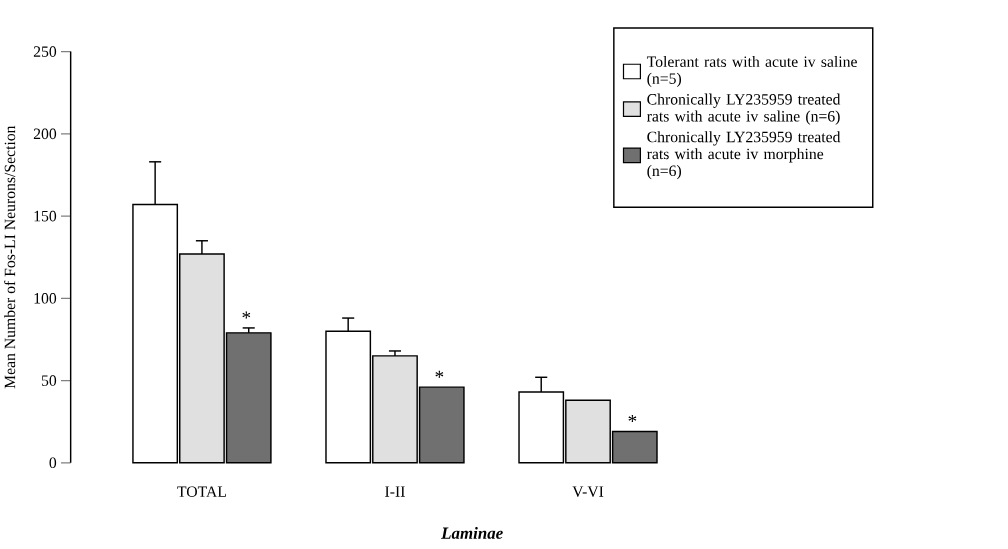 The width and height of the screenshot is (1008, 549). Describe the element at coordinates (744, 109) in the screenshot. I see `legend-label: Chronically LY235959 treated rats with acute iv saline (n=6)` at that location.